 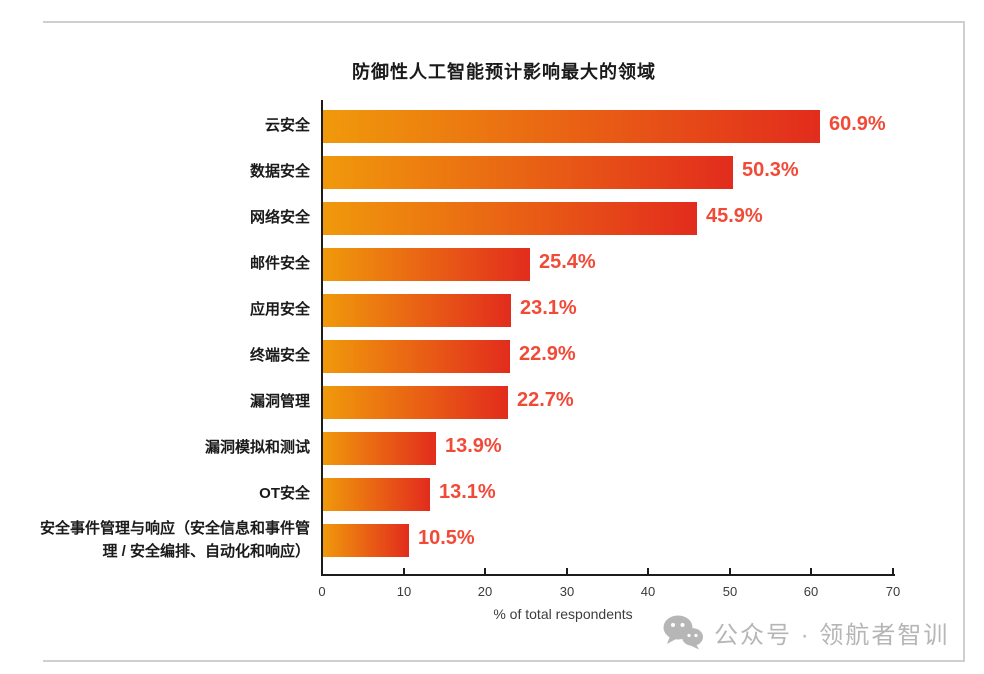 I want to click on value-label: 22.7%, so click(x=545, y=400).